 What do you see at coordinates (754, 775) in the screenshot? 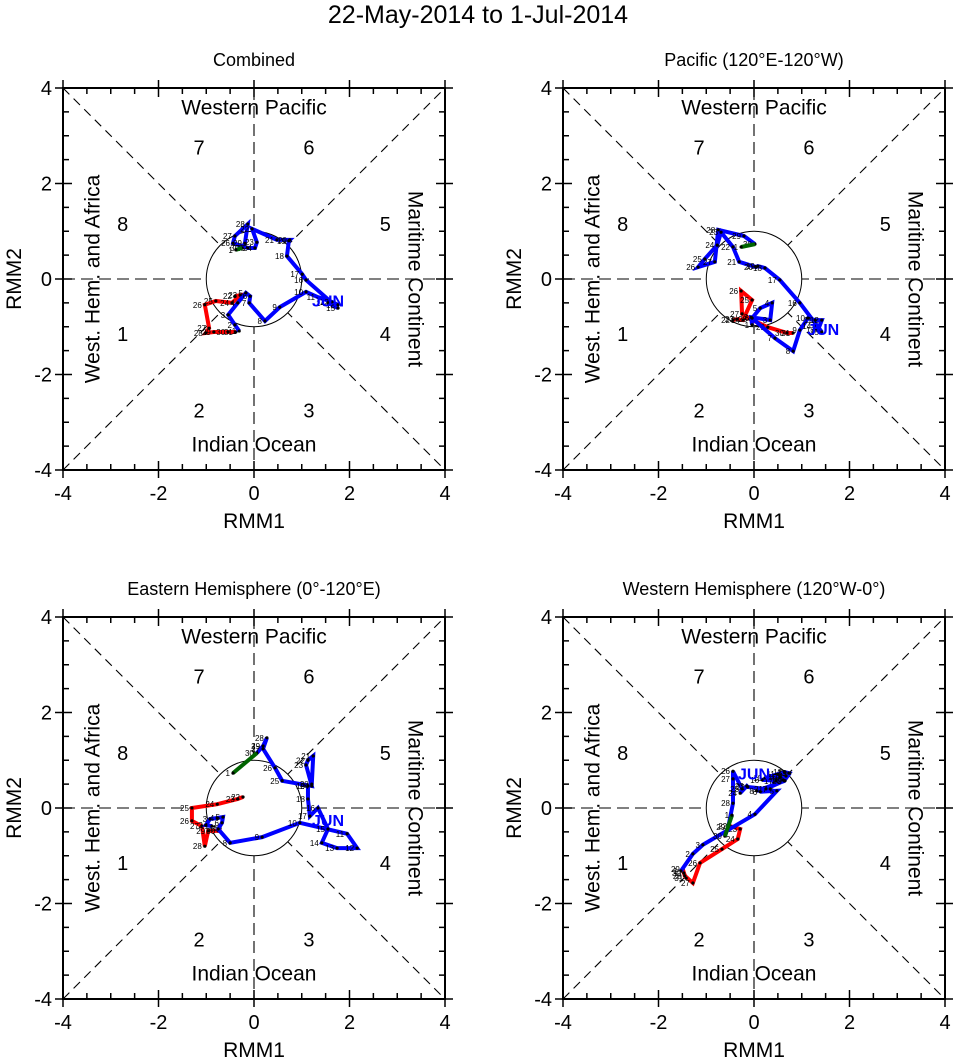
I see `month-label-jun: JUN` at bounding box center [754, 775].